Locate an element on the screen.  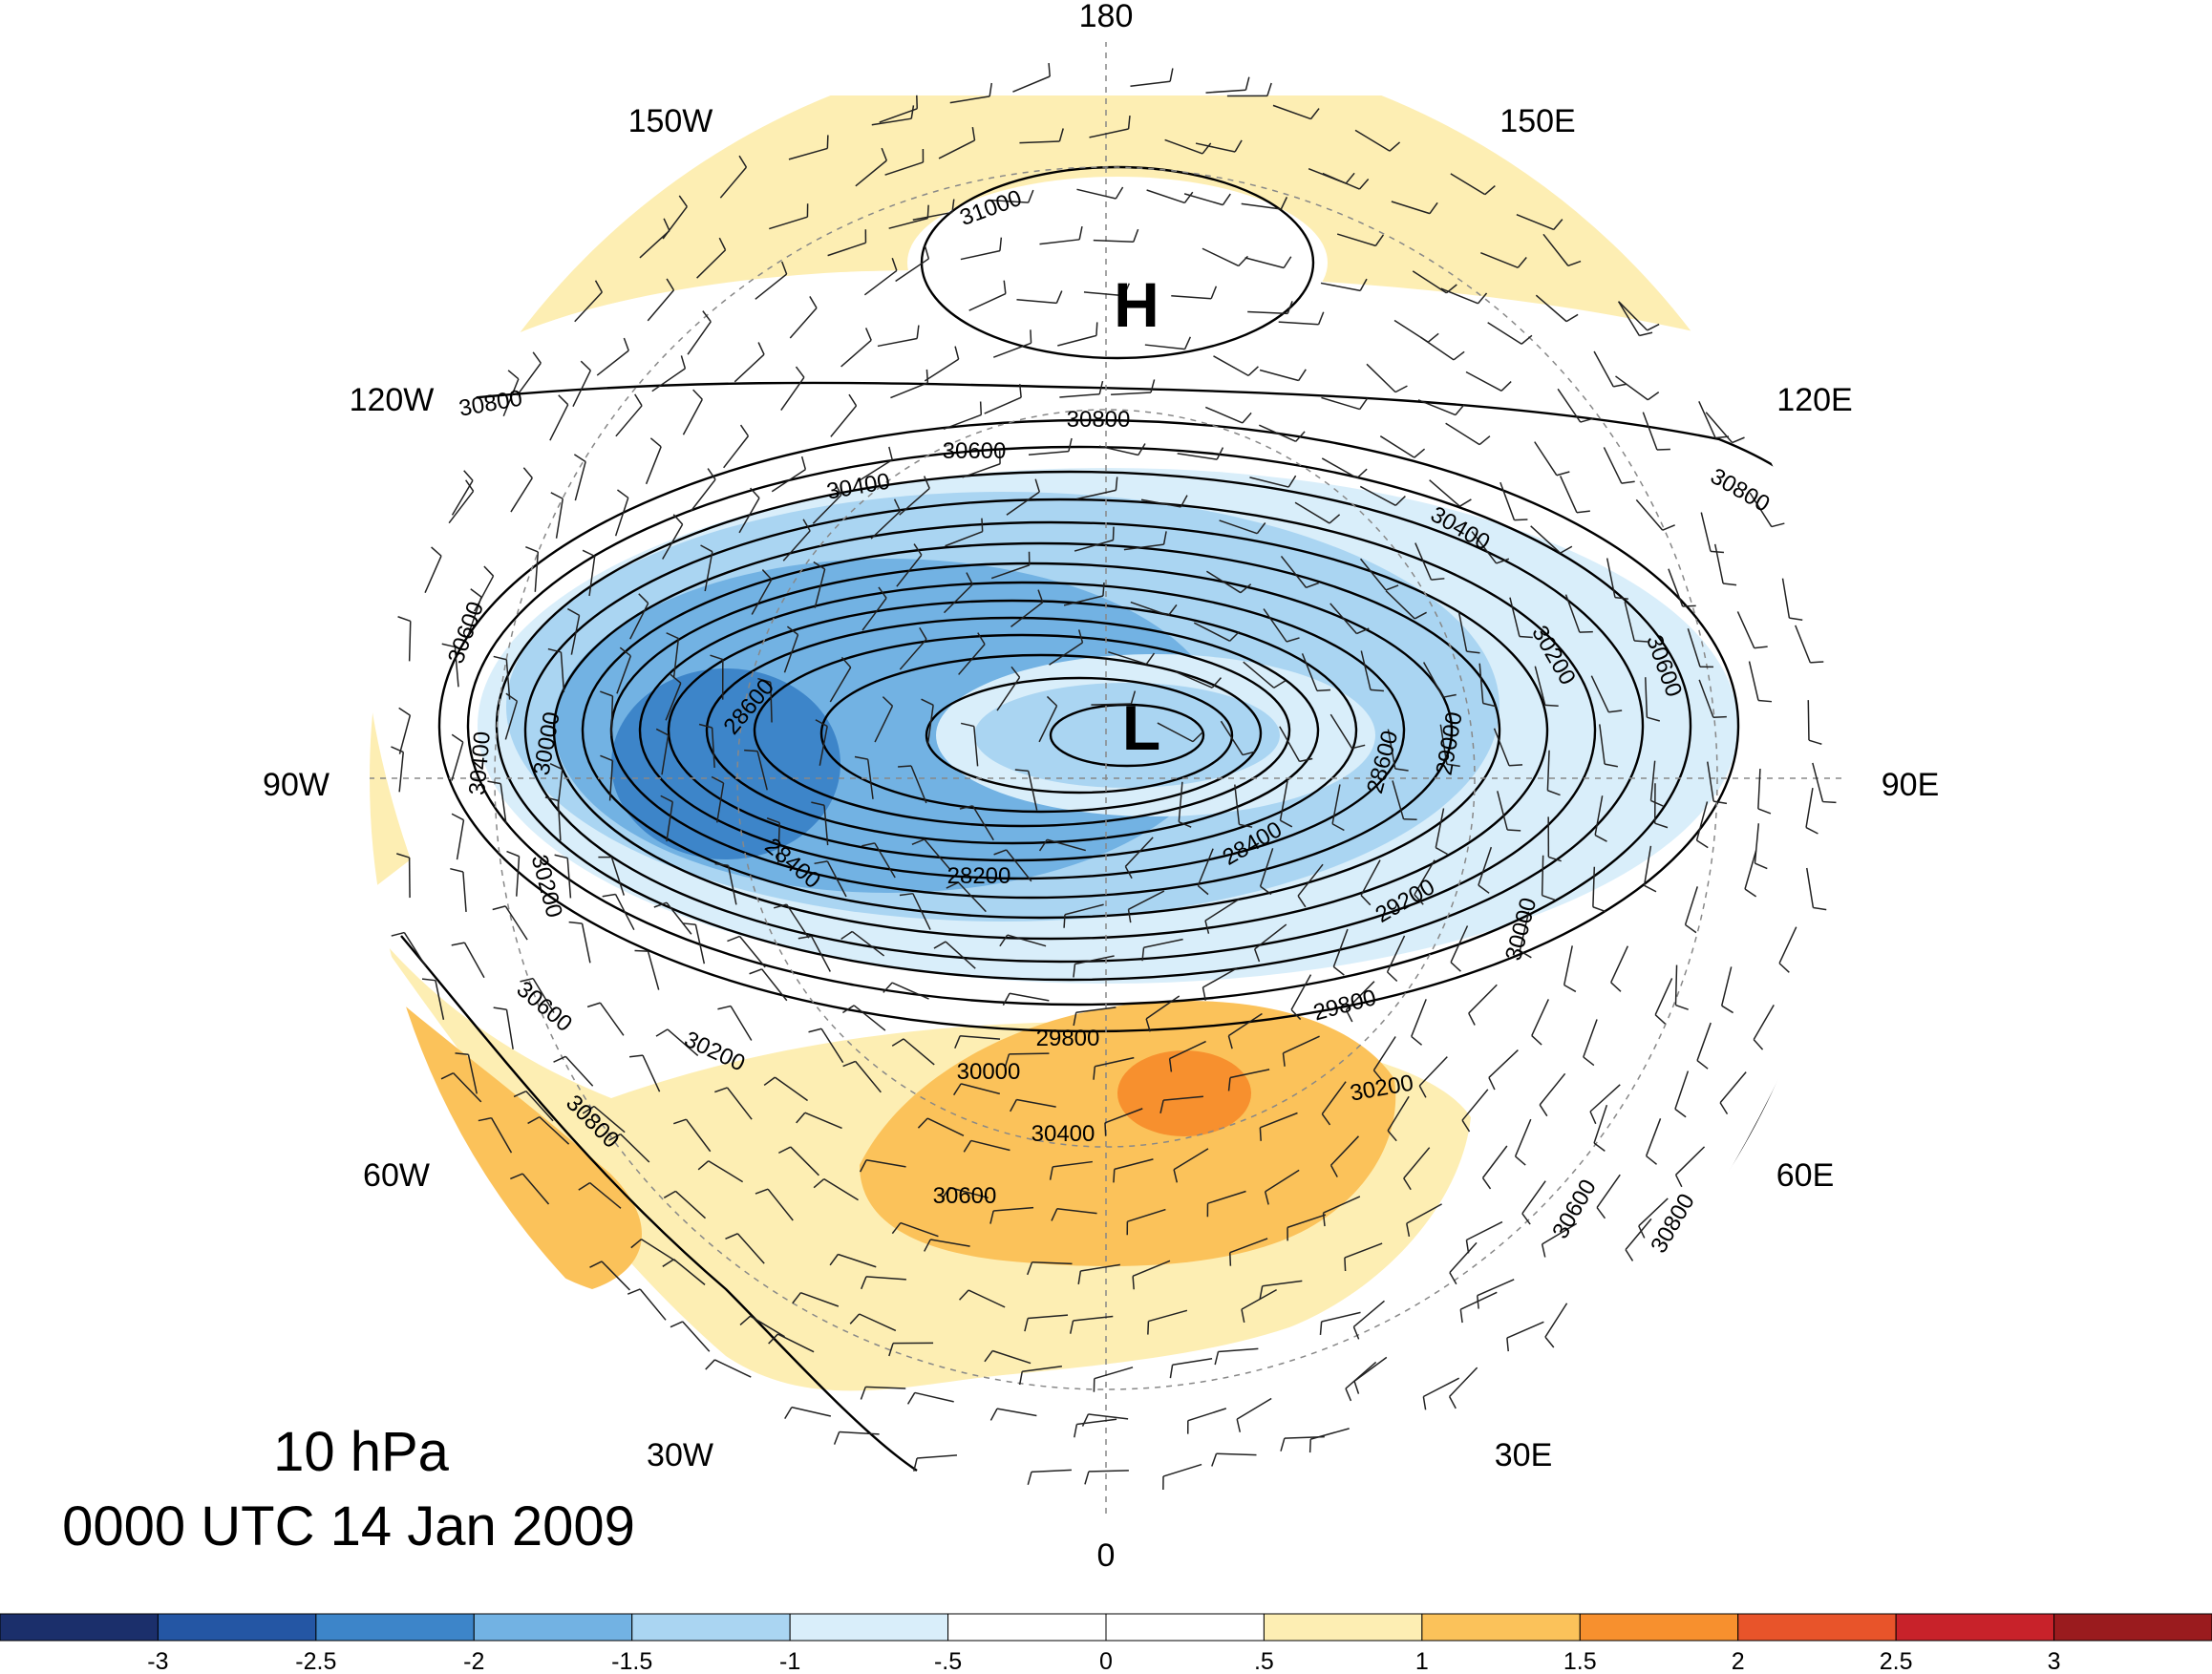
colorbar-tick-label: 3 is located at coordinates (2054, 1661).